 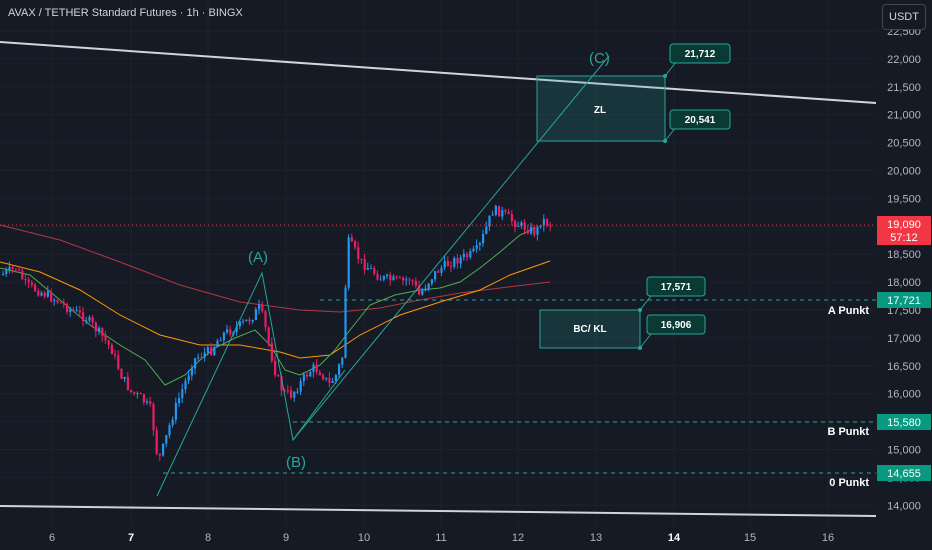 I want to click on lower-trendline, so click(x=438, y=511).